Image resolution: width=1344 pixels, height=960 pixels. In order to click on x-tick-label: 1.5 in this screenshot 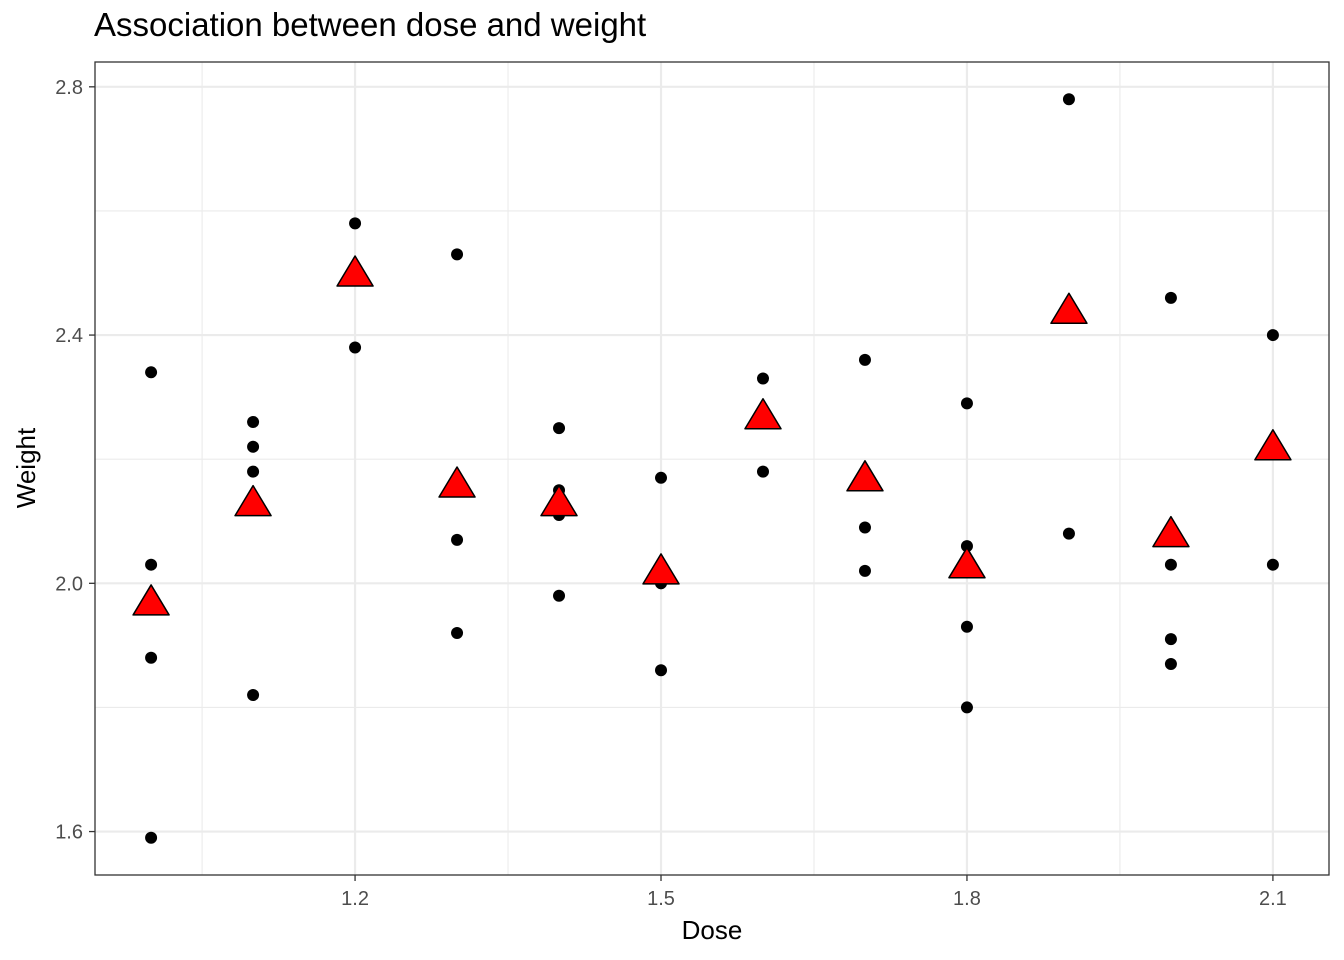, I will do `click(661, 899)`.